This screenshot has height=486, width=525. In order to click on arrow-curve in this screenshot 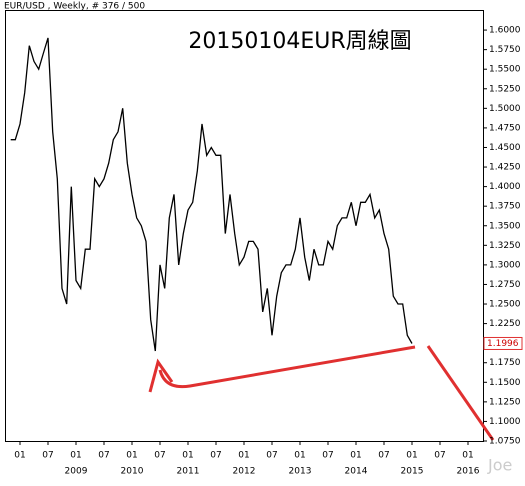, I will do `click(287, 367)`.